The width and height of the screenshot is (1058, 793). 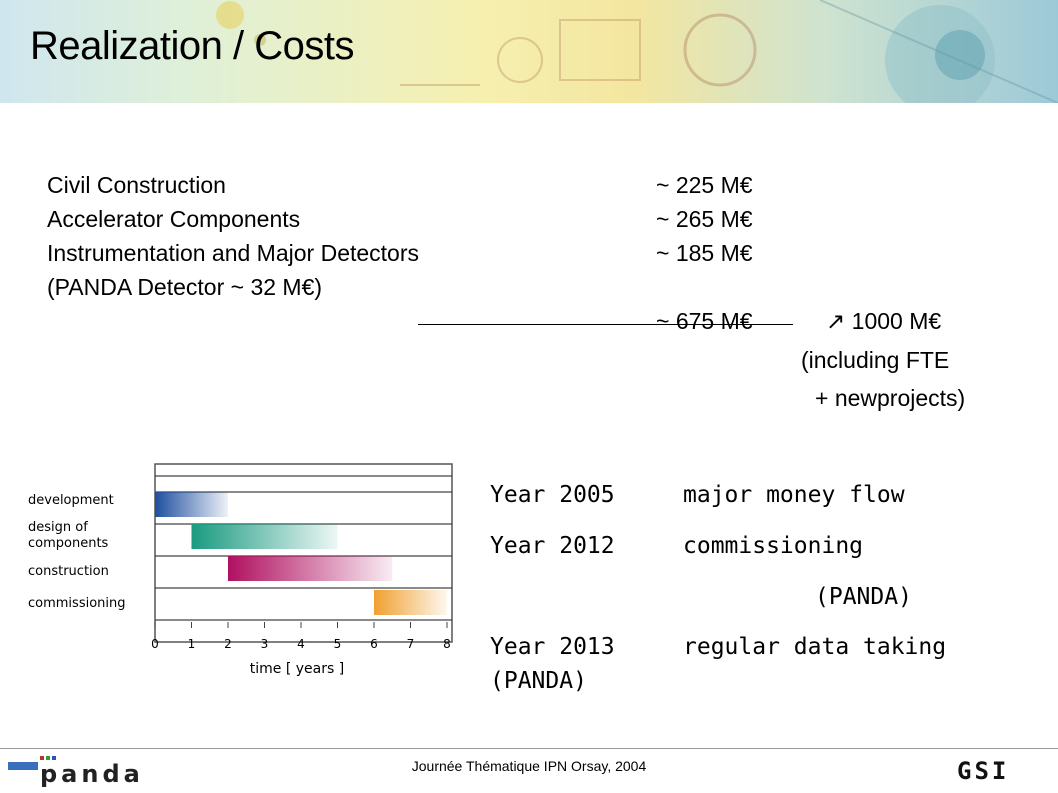 What do you see at coordinates (155, 644) in the screenshot?
I see `gantt-x-tick-label: 0` at bounding box center [155, 644].